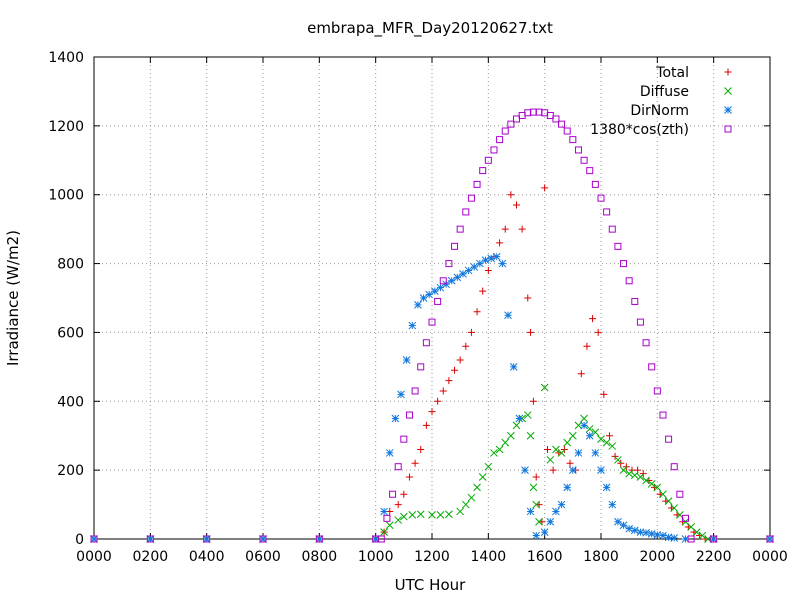  I want to click on x-tick-label: 0200, so click(151, 557).